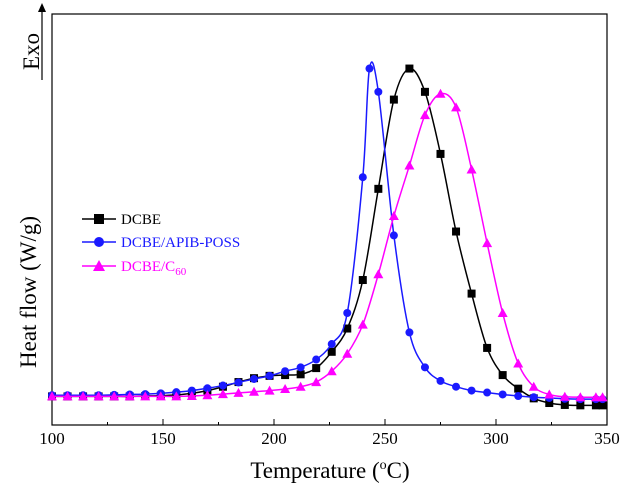 This screenshot has width=622, height=484. Describe the element at coordinates (607, 438) in the screenshot. I see `x-tick-label: 350` at that location.